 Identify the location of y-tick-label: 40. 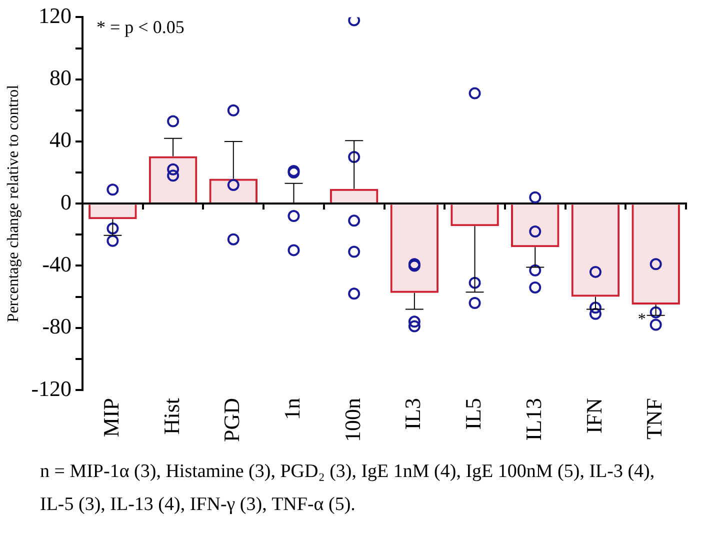
(61, 139).